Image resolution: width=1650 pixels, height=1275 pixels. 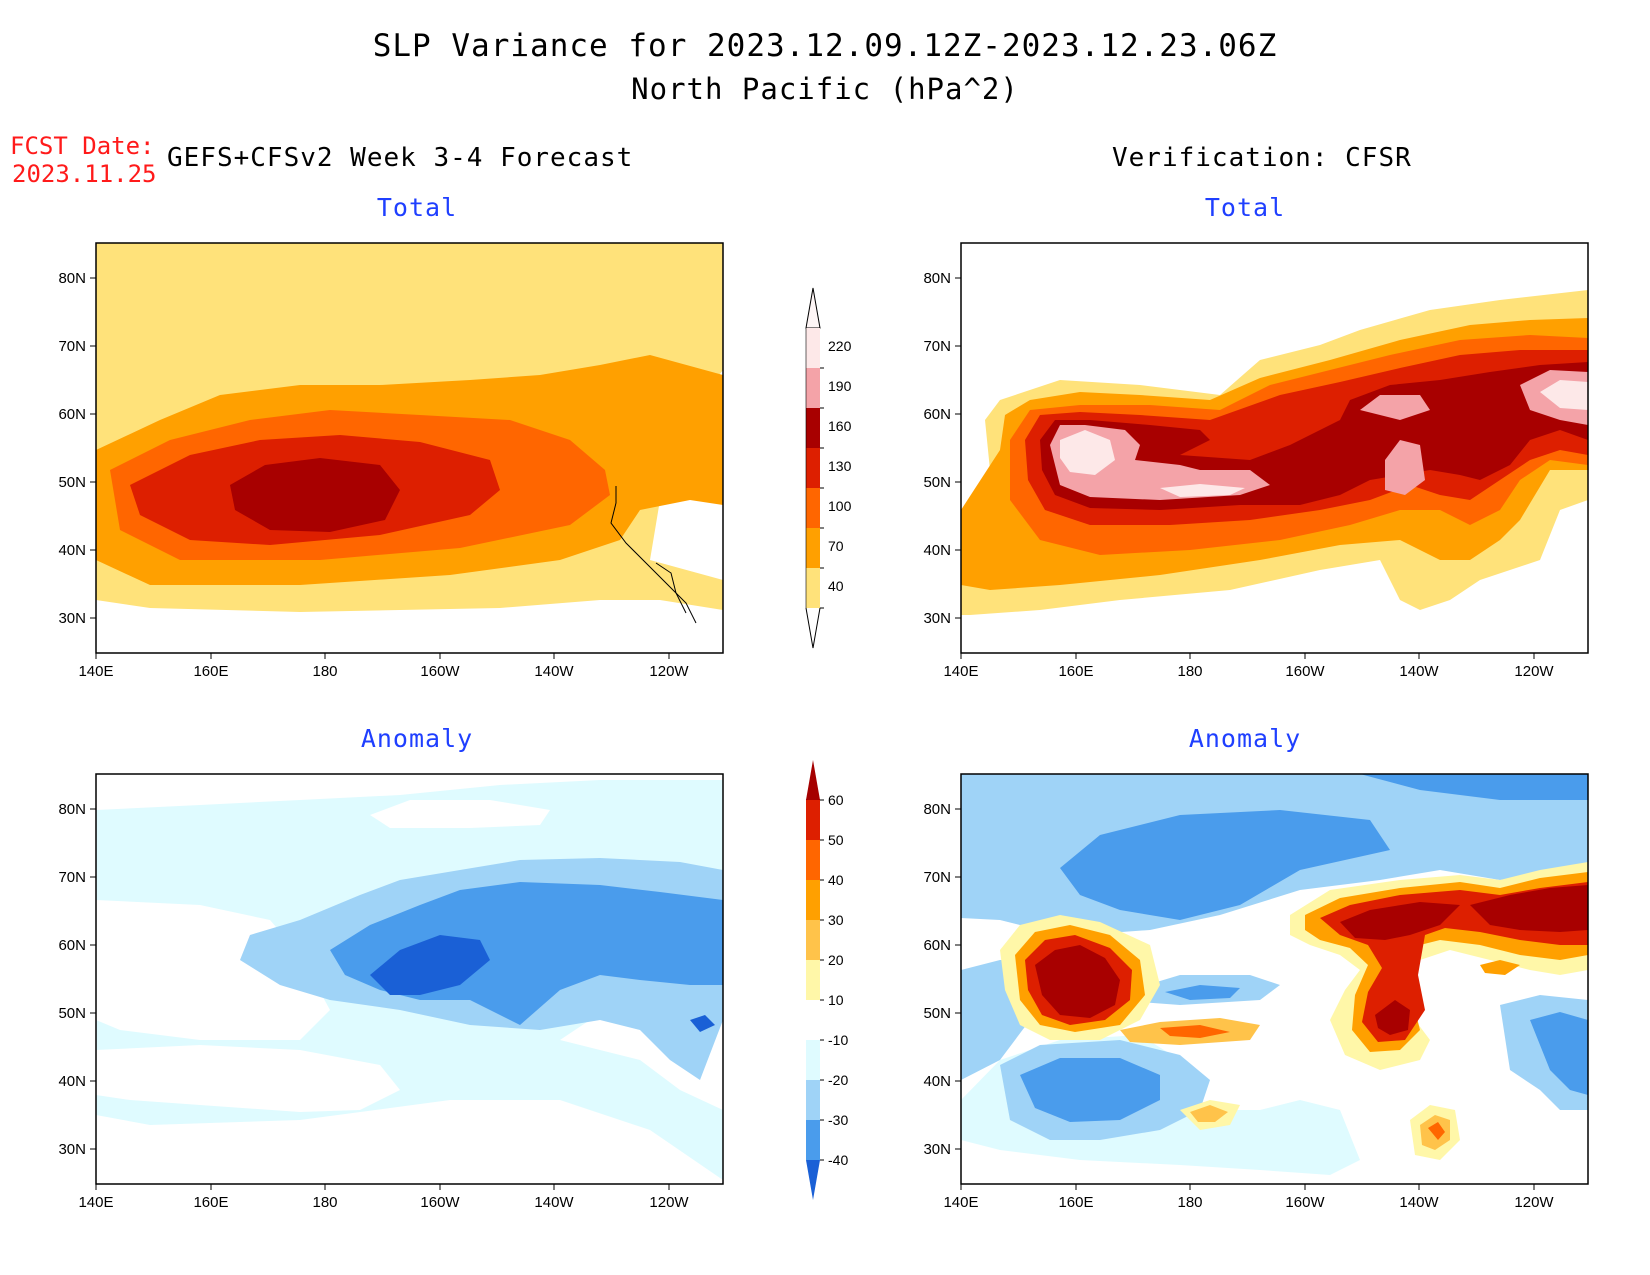 What do you see at coordinates (838, 1120) in the screenshot?
I see `anomaly-colorbar-label: -30` at bounding box center [838, 1120].